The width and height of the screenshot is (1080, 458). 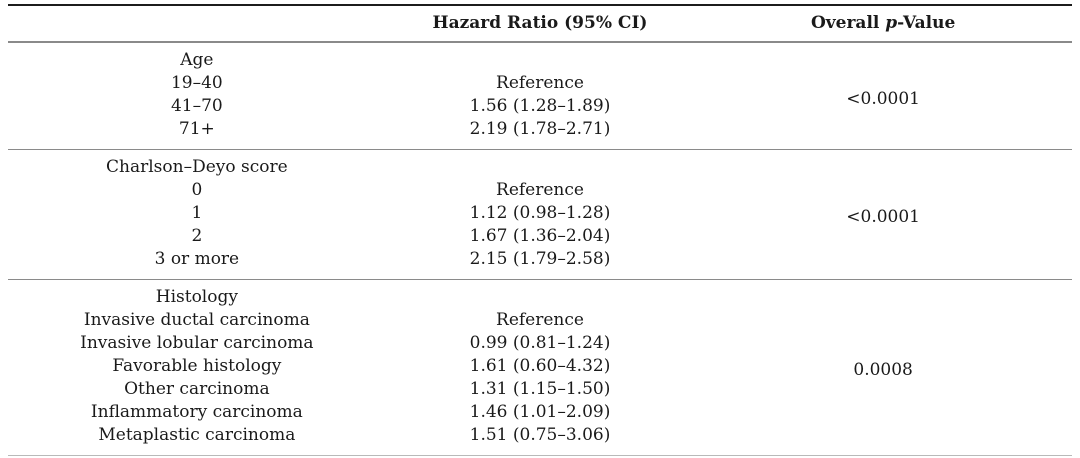 I want to click on row-label: Invasive lobular carcinoma, so click(x=197, y=343).